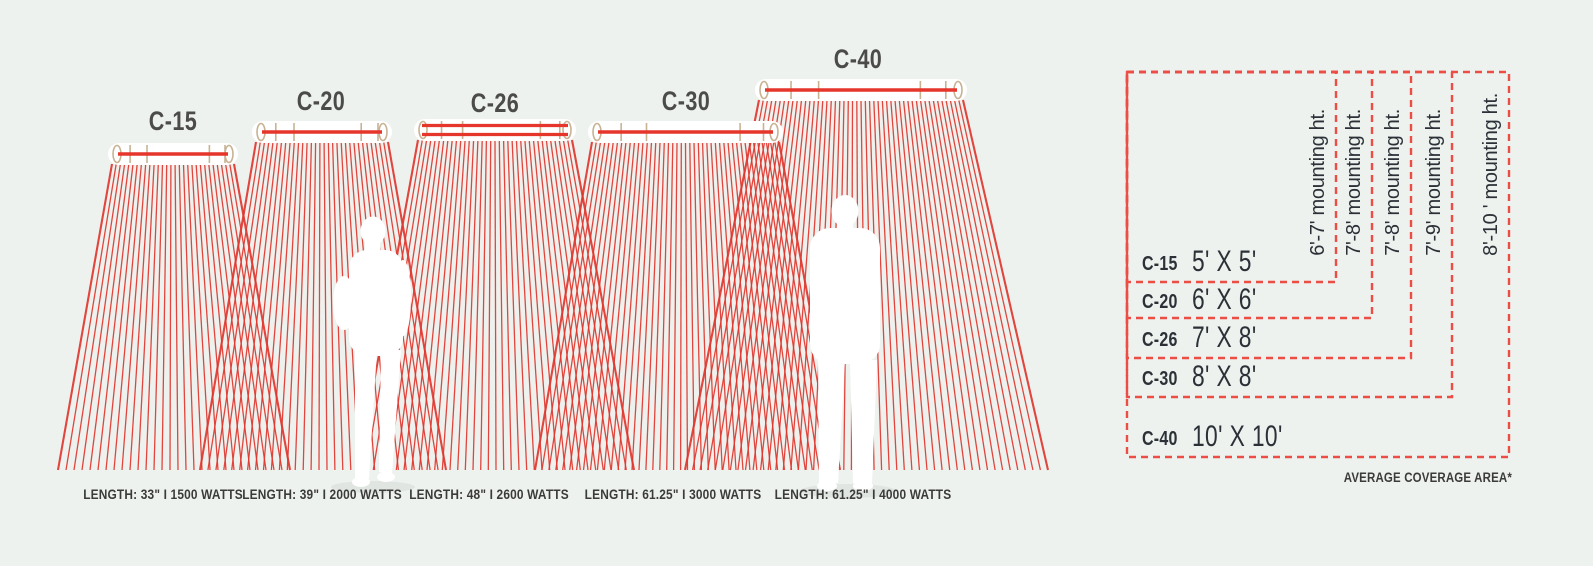  What do you see at coordinates (845, 343) in the screenshot?
I see `standing-person-right` at bounding box center [845, 343].